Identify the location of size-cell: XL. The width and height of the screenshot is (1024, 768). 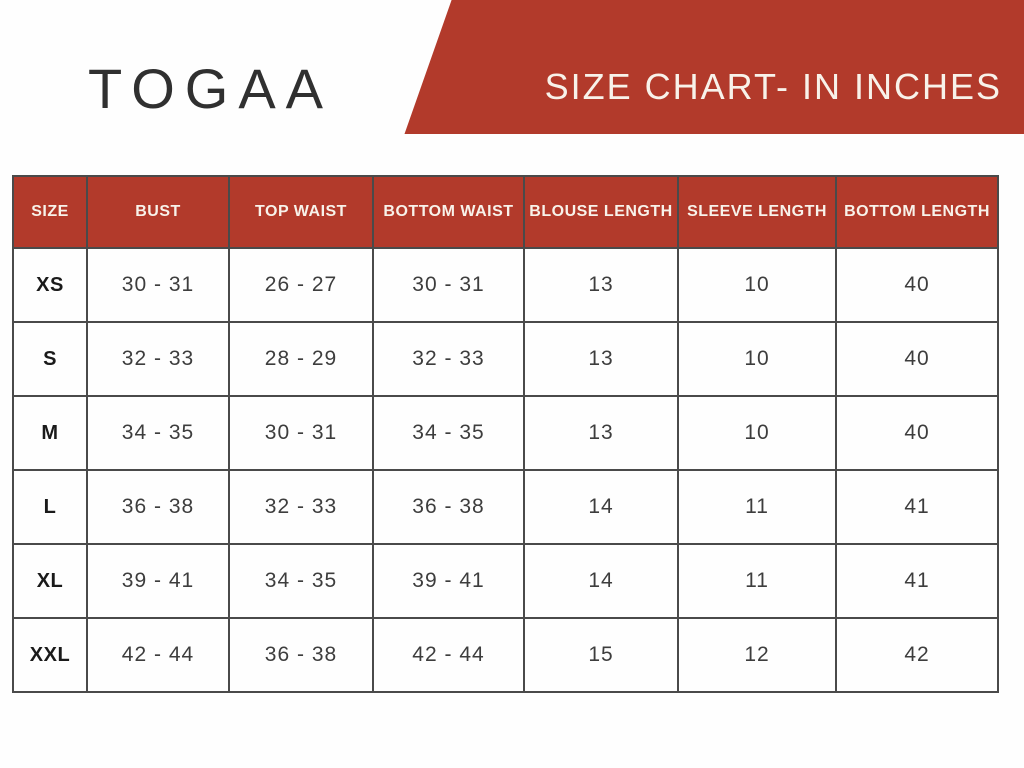
(50, 581).